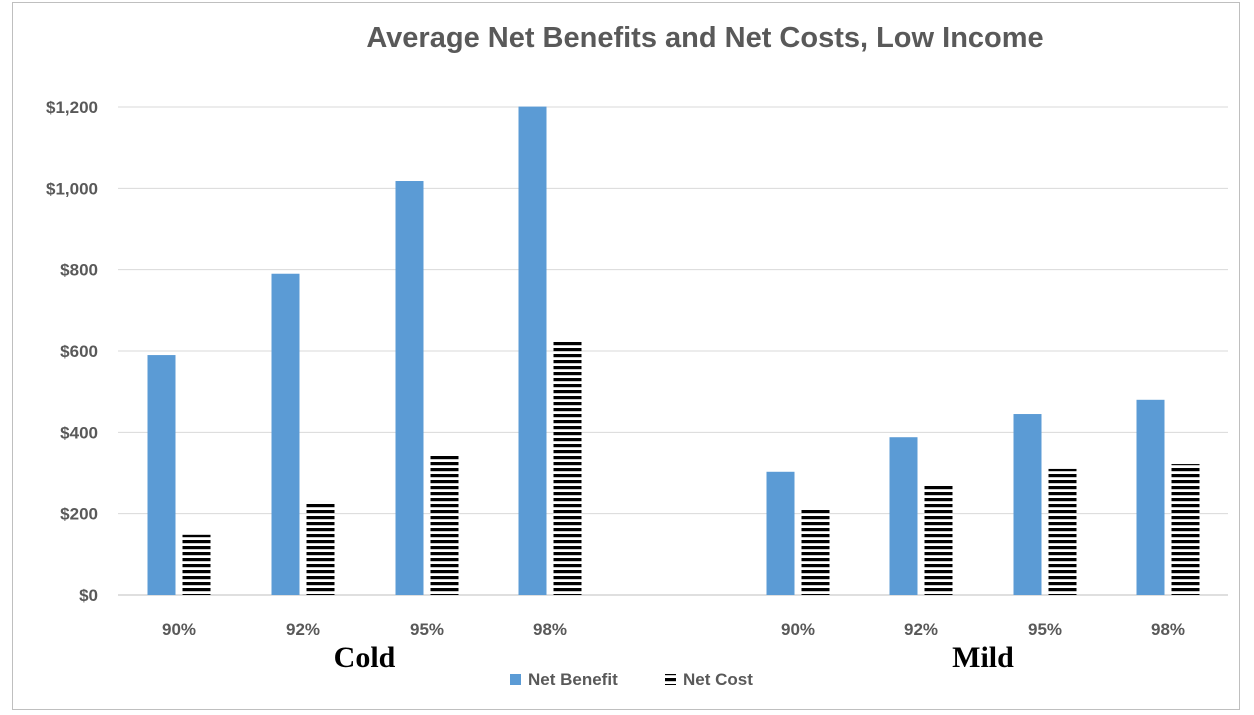  What do you see at coordinates (718, 679) in the screenshot?
I see `legend-label: Net Cost` at bounding box center [718, 679].